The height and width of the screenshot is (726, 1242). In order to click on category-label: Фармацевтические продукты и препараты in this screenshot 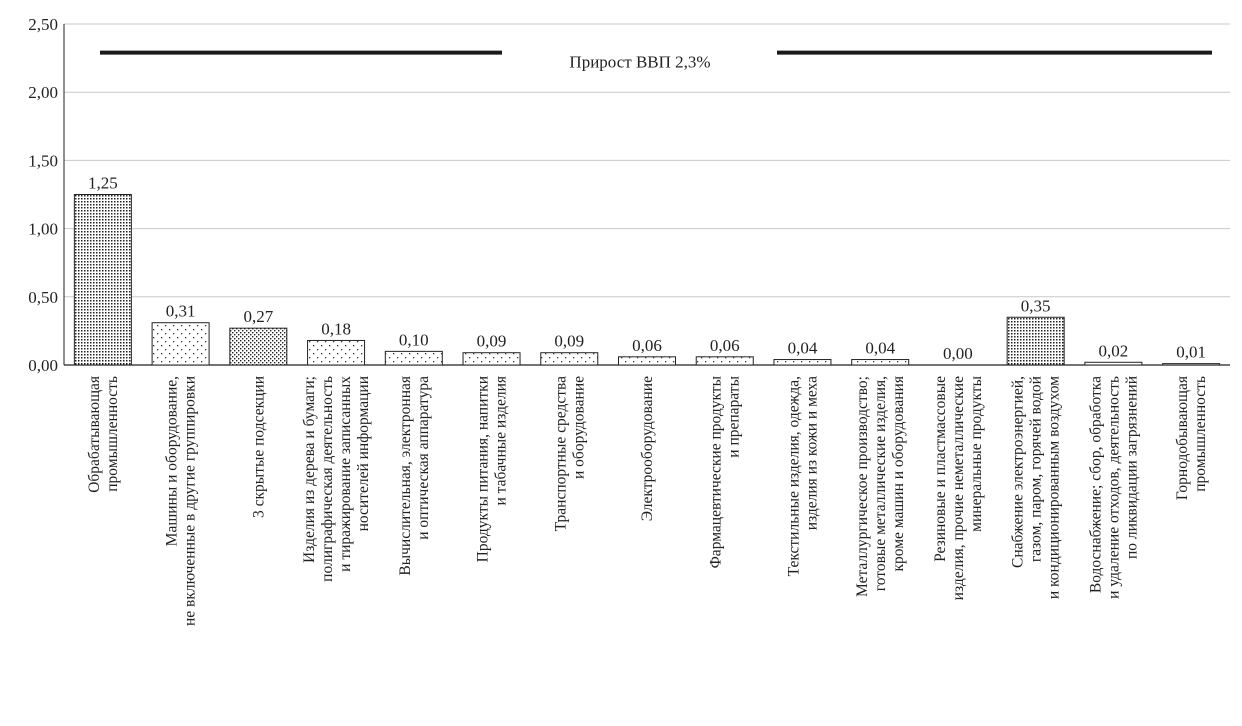, I will do `click(725, 471)`.